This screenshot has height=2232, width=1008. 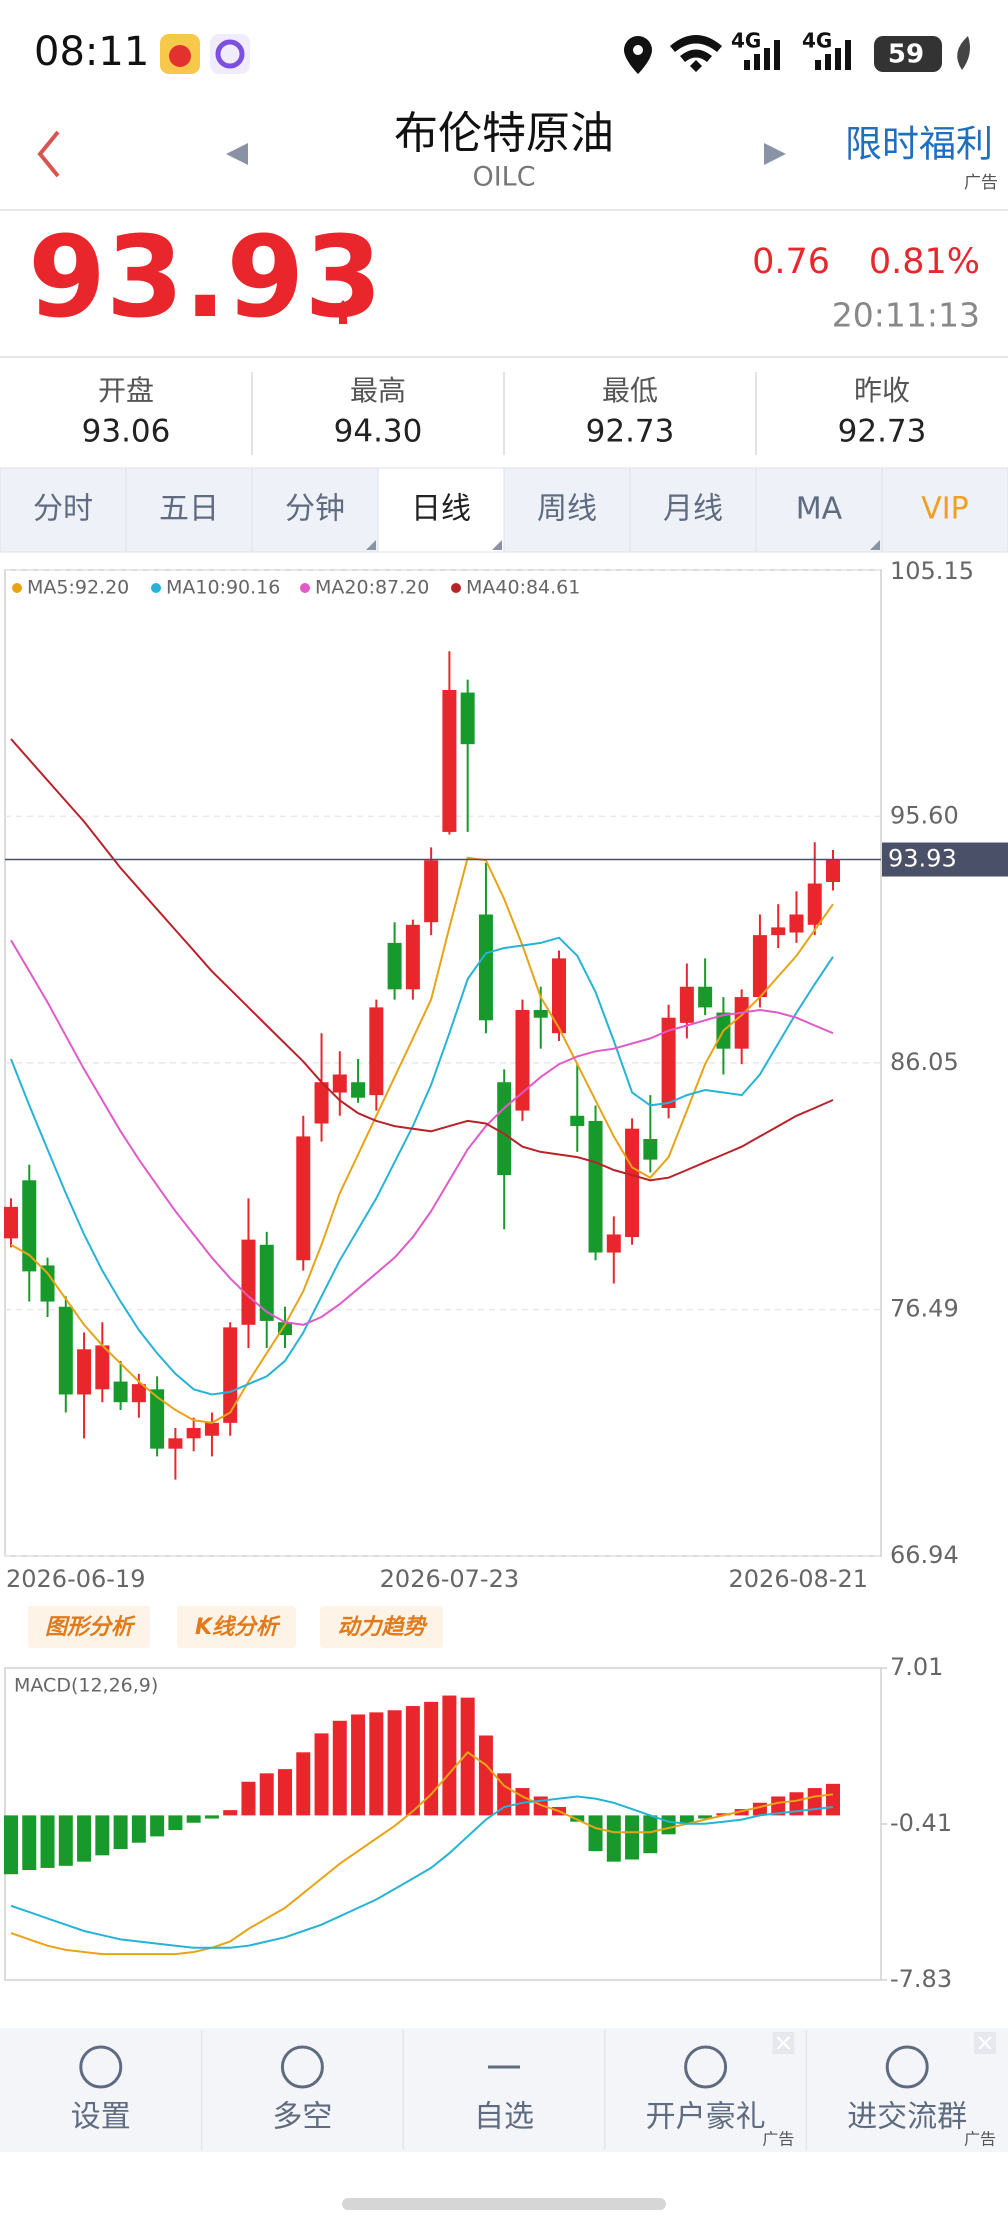 I want to click on tab-label: 五日, so click(x=189, y=509).